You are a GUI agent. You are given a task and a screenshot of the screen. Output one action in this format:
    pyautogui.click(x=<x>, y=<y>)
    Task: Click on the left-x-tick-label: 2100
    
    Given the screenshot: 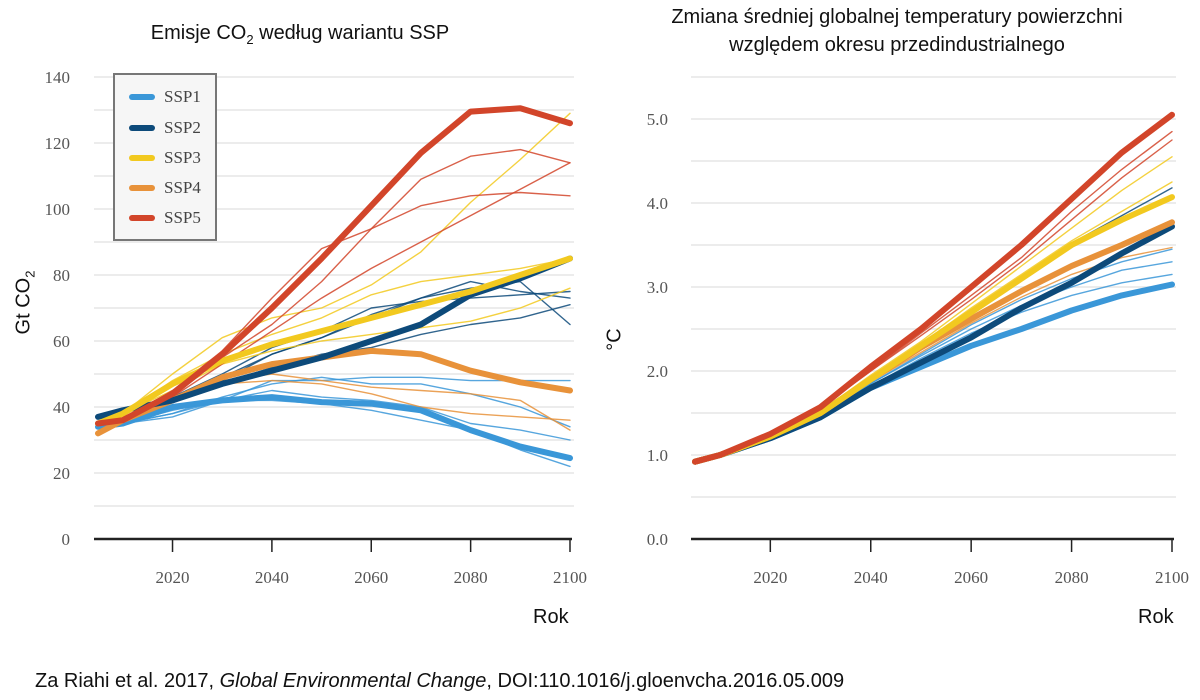 What is the action you would take?
    pyautogui.click(x=570, y=577)
    